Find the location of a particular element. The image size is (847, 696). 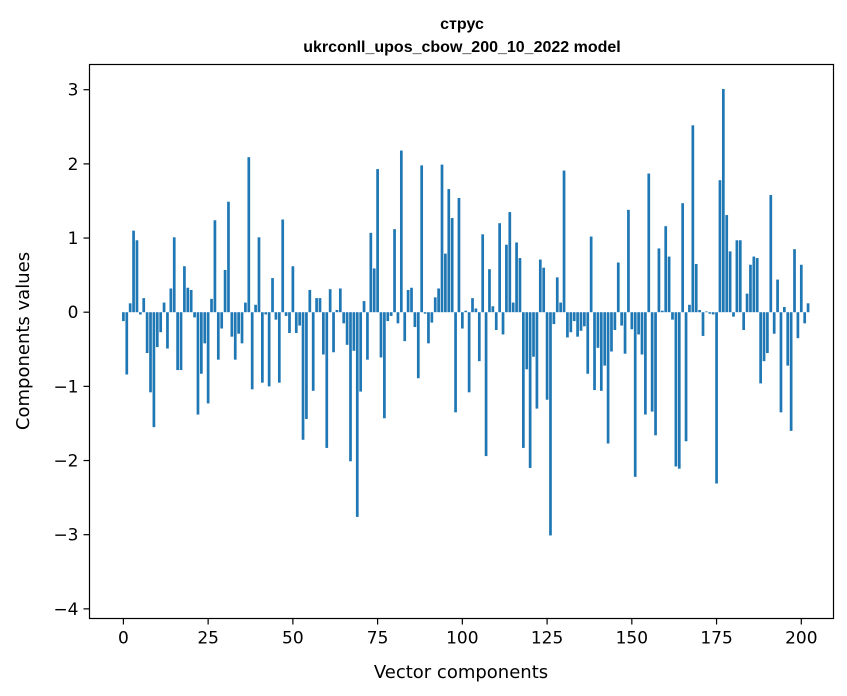

x-tick-label: 175 is located at coordinates (716, 639).